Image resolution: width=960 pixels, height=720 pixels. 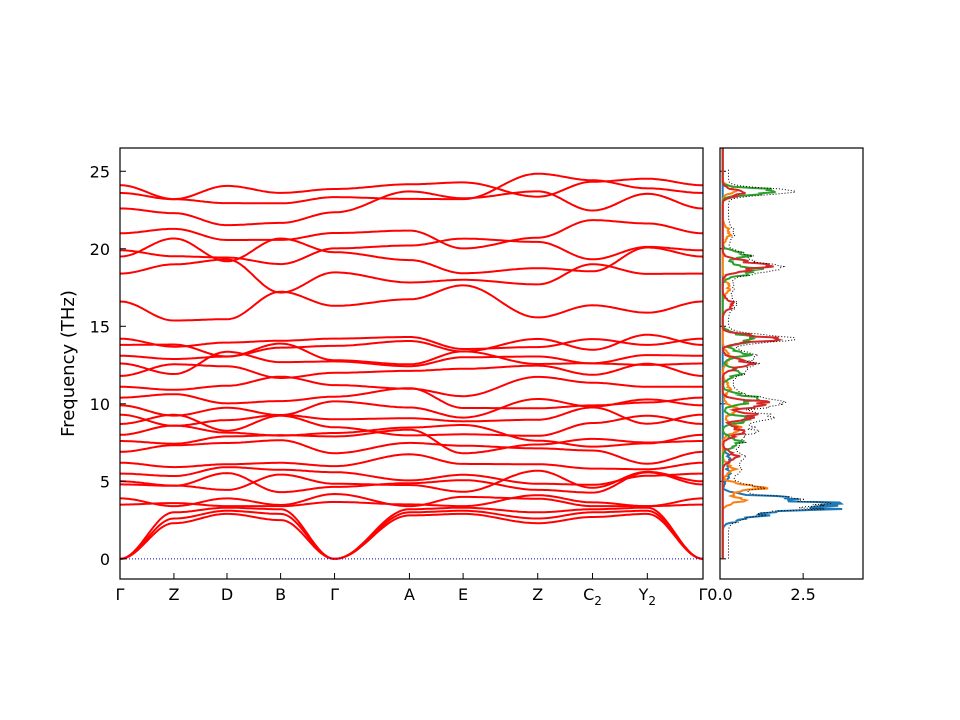 I want to click on y-tick-label: 10, so click(x=100, y=404).